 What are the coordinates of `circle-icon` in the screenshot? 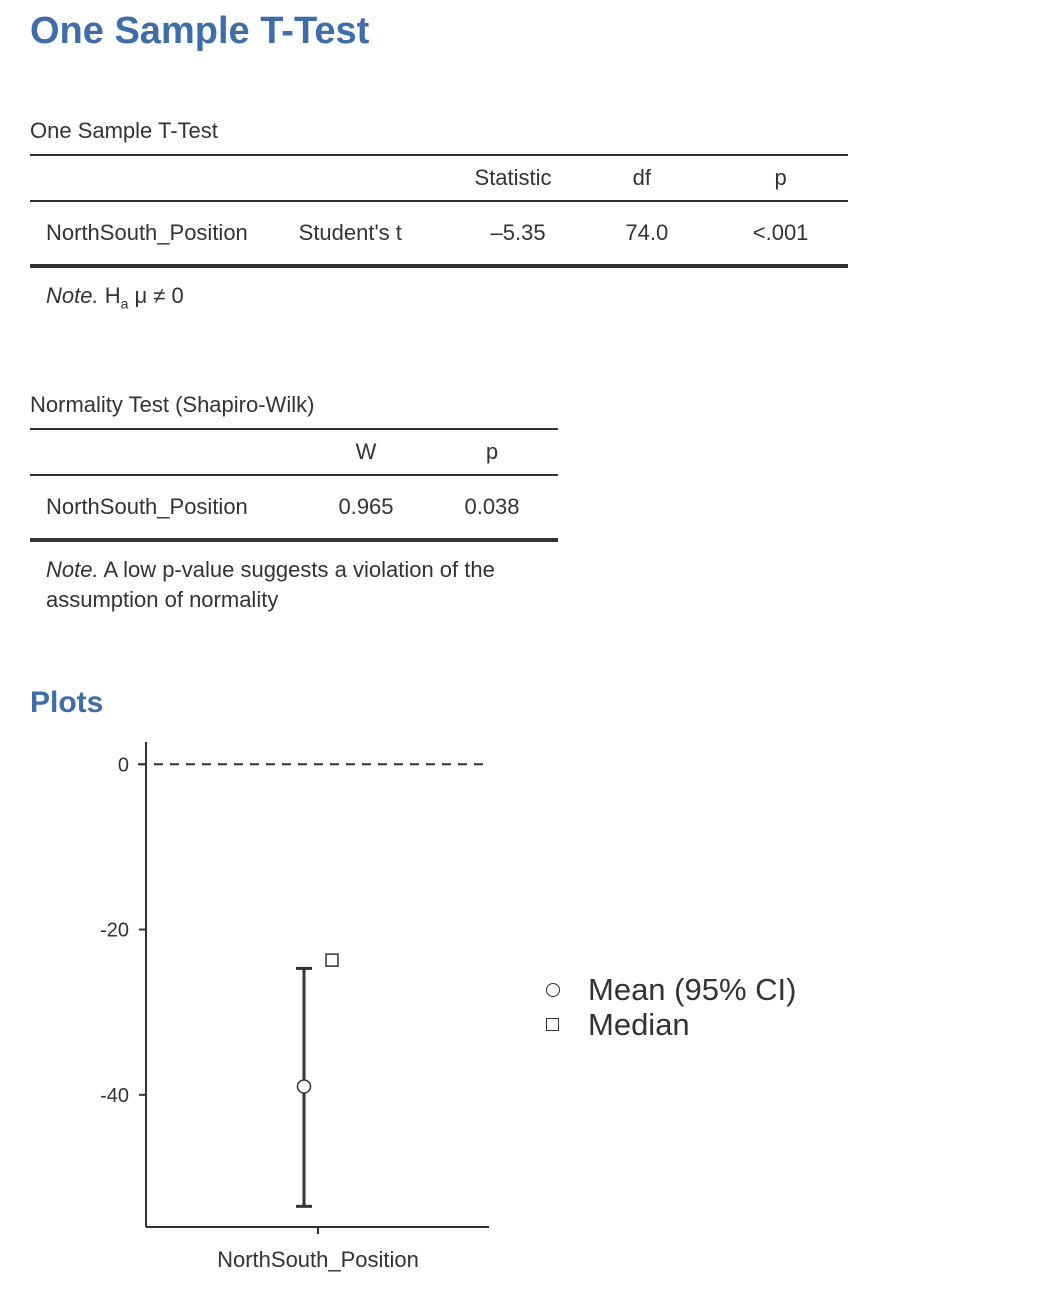 It's located at (553, 989).